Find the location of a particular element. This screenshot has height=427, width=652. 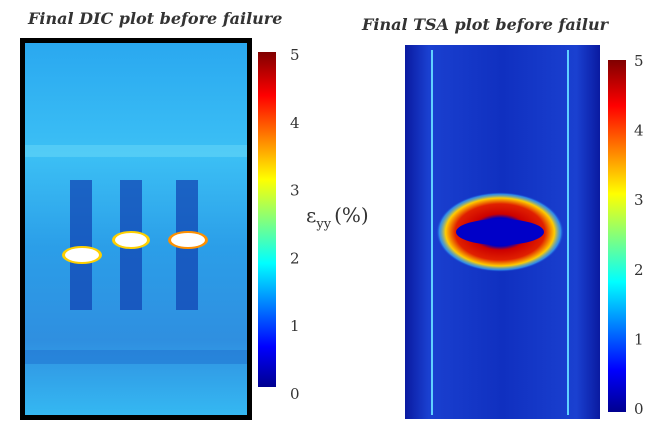

colorbar-label: εyy (%) is located at coordinates (337, 217).